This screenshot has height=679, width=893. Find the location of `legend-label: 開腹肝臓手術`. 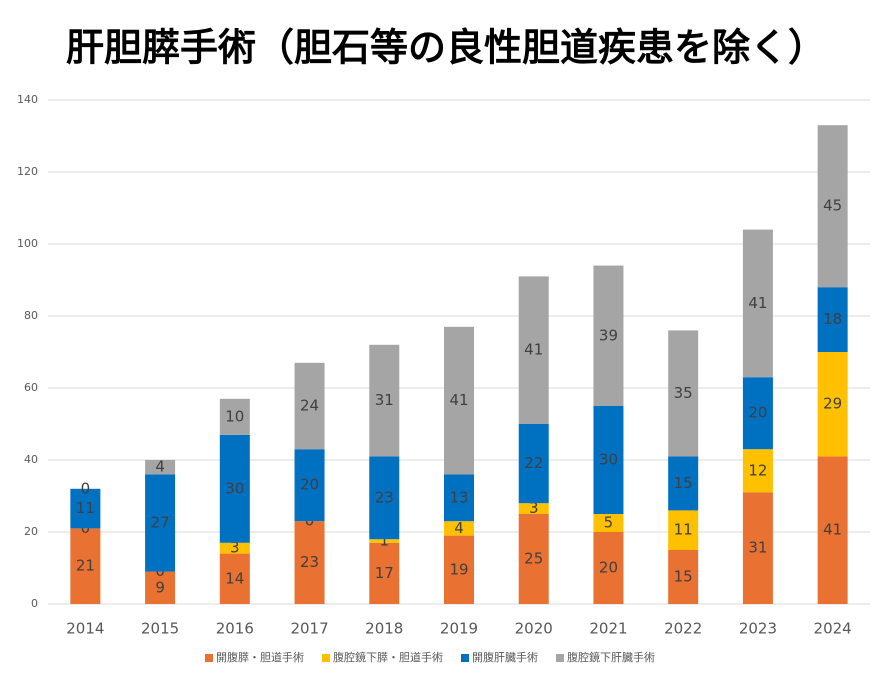

legend-label: 開腹肝臓手術 is located at coordinates (505, 657).